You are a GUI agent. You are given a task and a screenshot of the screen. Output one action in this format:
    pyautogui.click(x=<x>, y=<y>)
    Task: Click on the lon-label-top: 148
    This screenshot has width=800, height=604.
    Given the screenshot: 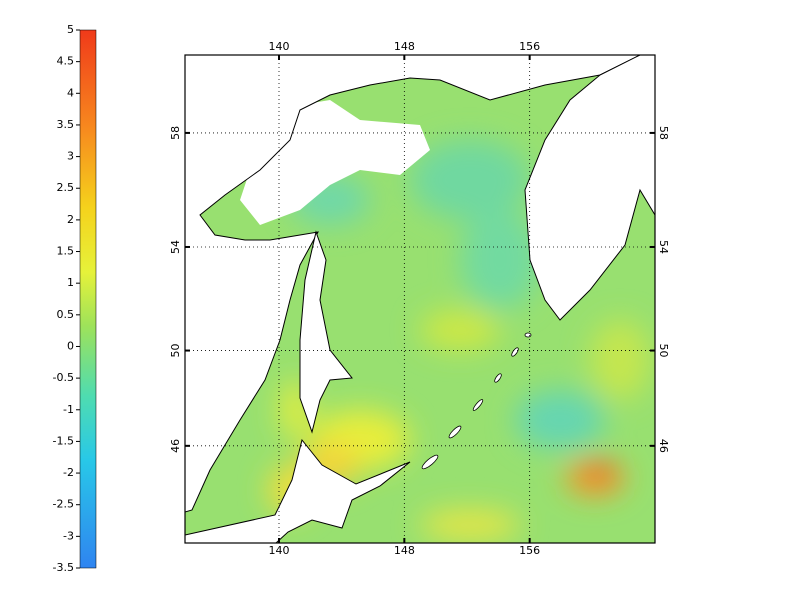 What is the action you would take?
    pyautogui.click(x=404, y=46)
    